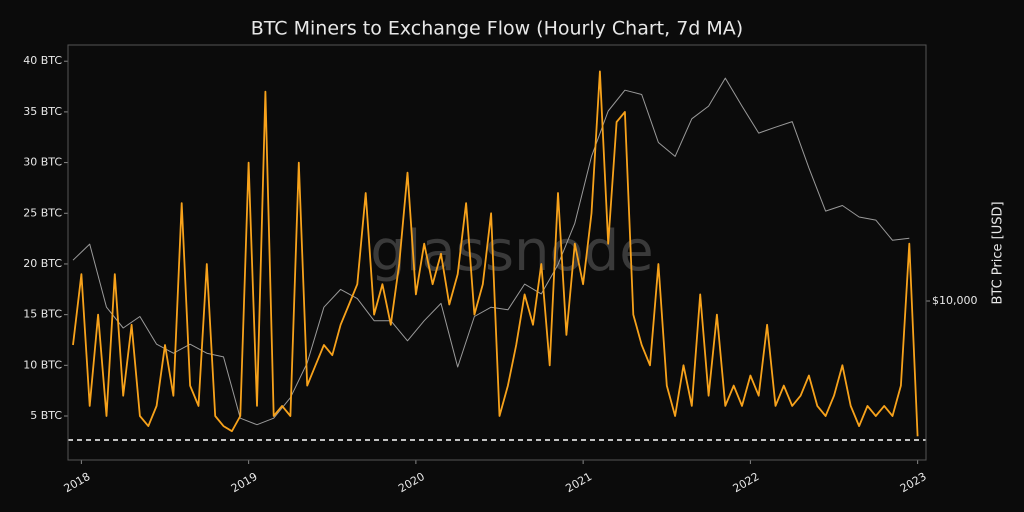 Image resolution: width=1024 pixels, height=512 pixels. I want to click on y2-axis-label: BTC Price [USD], so click(998, 252).